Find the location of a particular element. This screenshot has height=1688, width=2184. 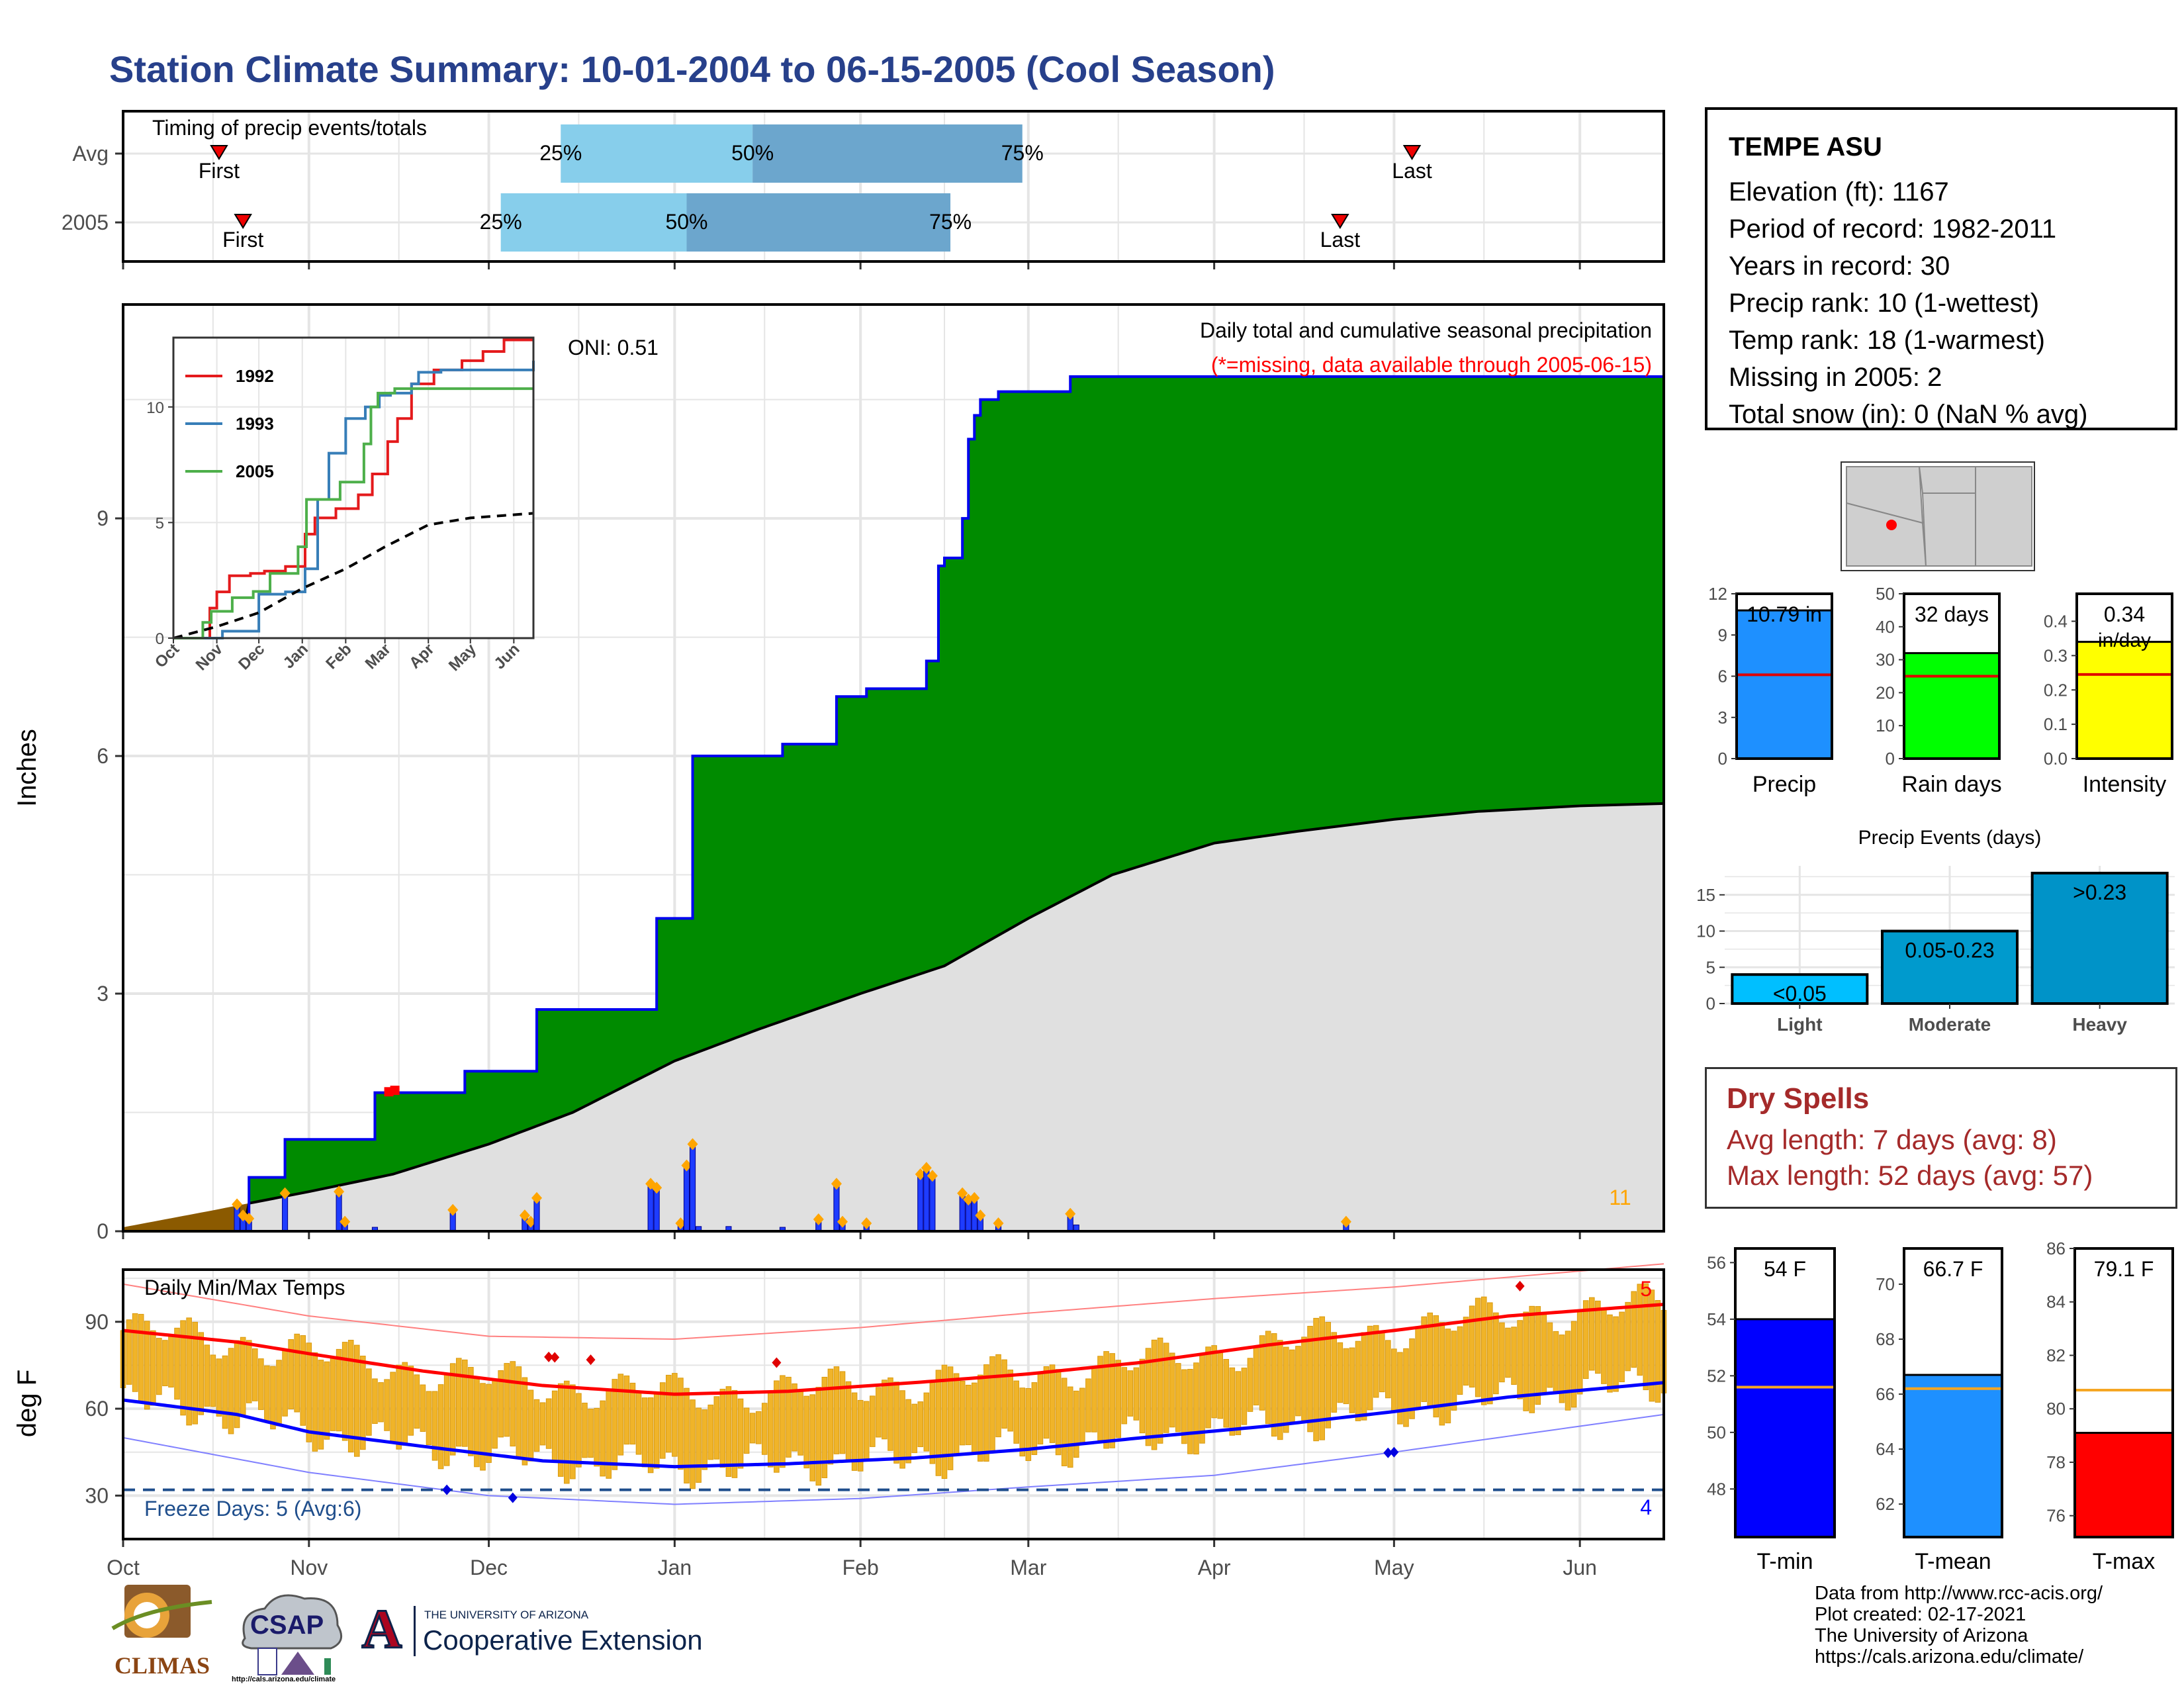

q25-label: 25% is located at coordinates (560, 153).